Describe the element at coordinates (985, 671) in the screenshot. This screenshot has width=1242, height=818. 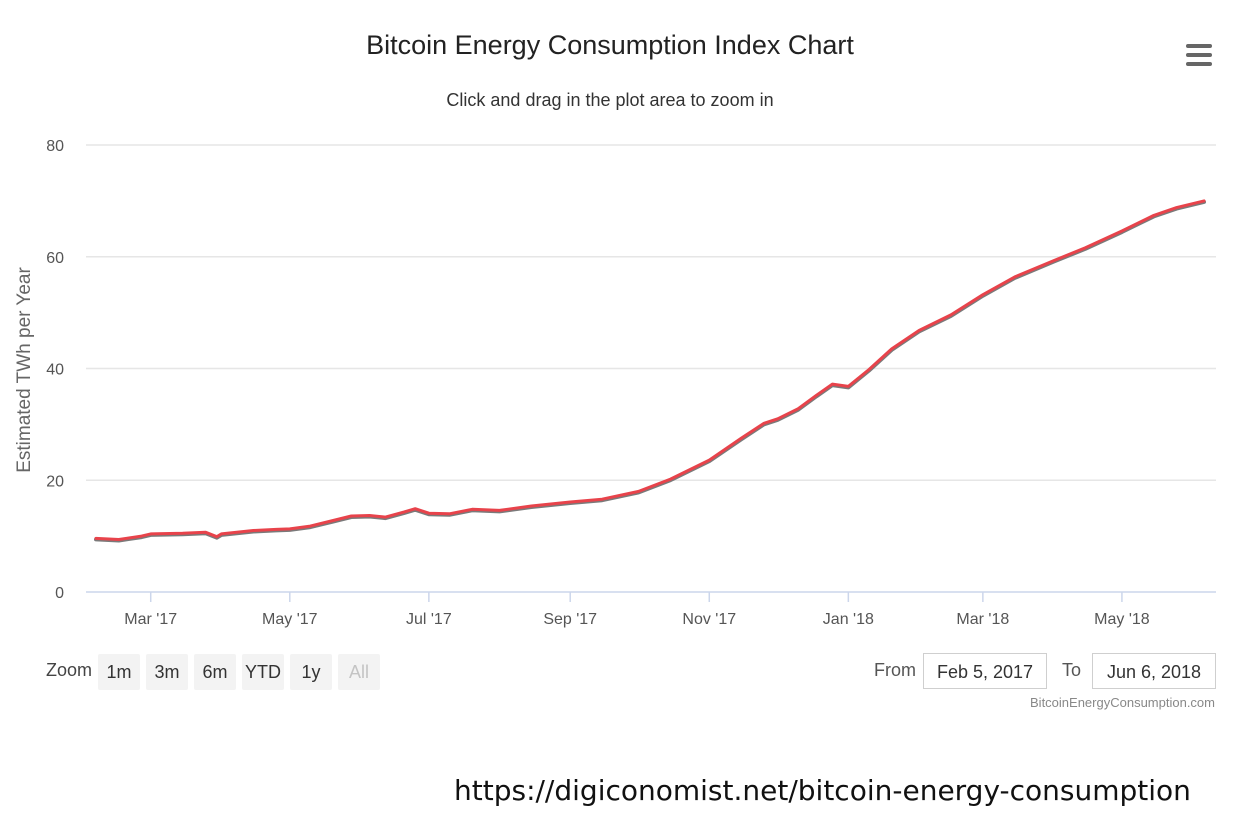
I see `range-from-input: Feb 5, 2017` at that location.